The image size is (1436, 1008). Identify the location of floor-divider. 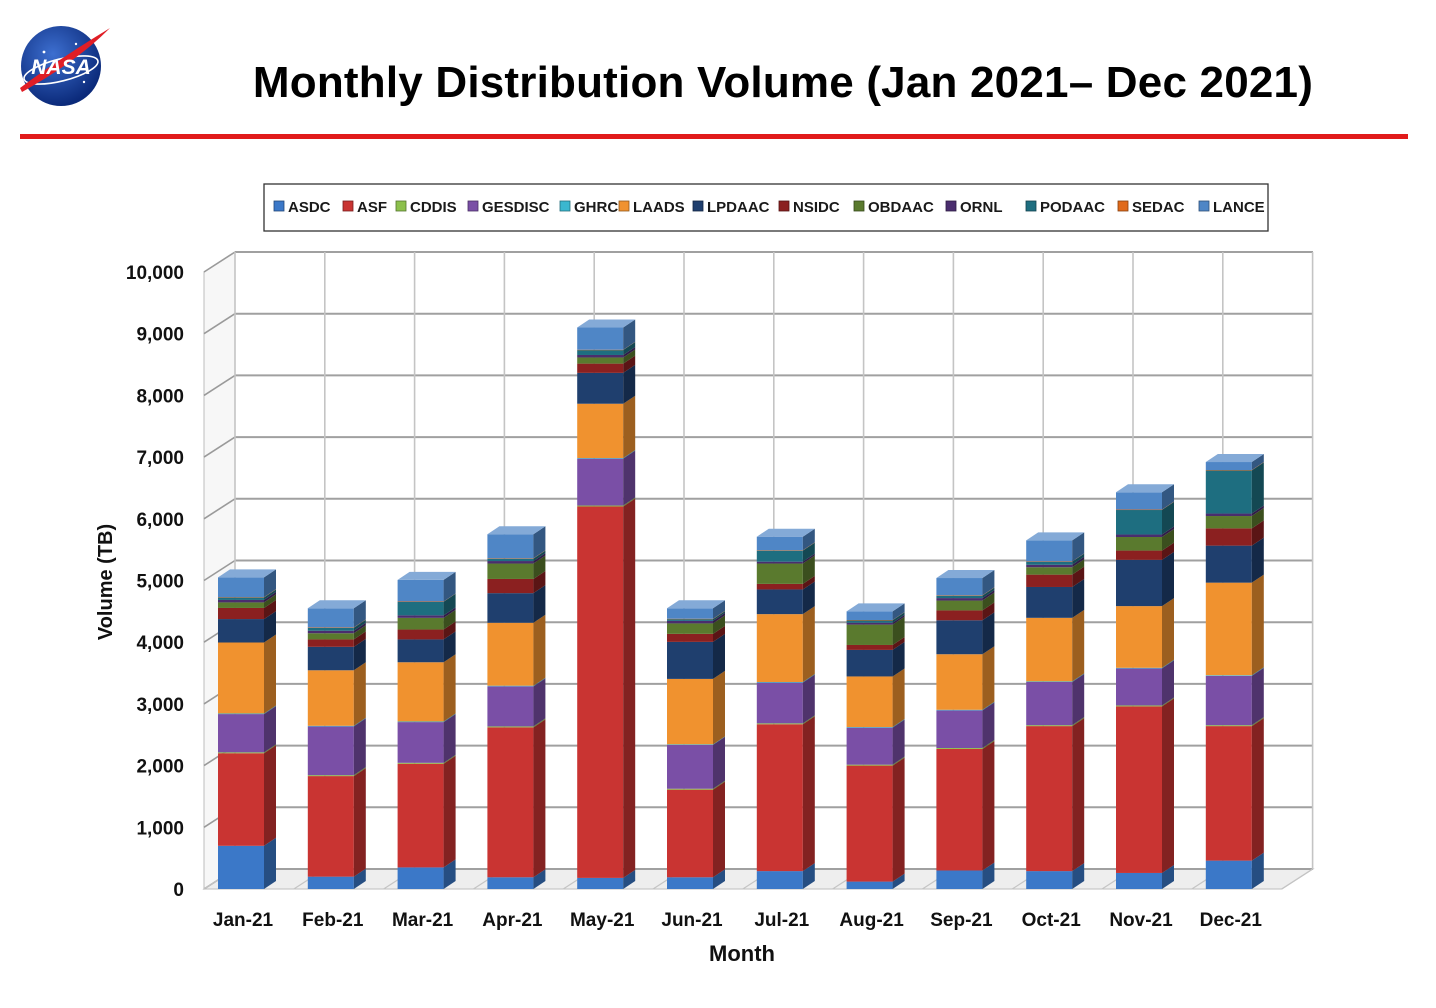
(1297, 879).